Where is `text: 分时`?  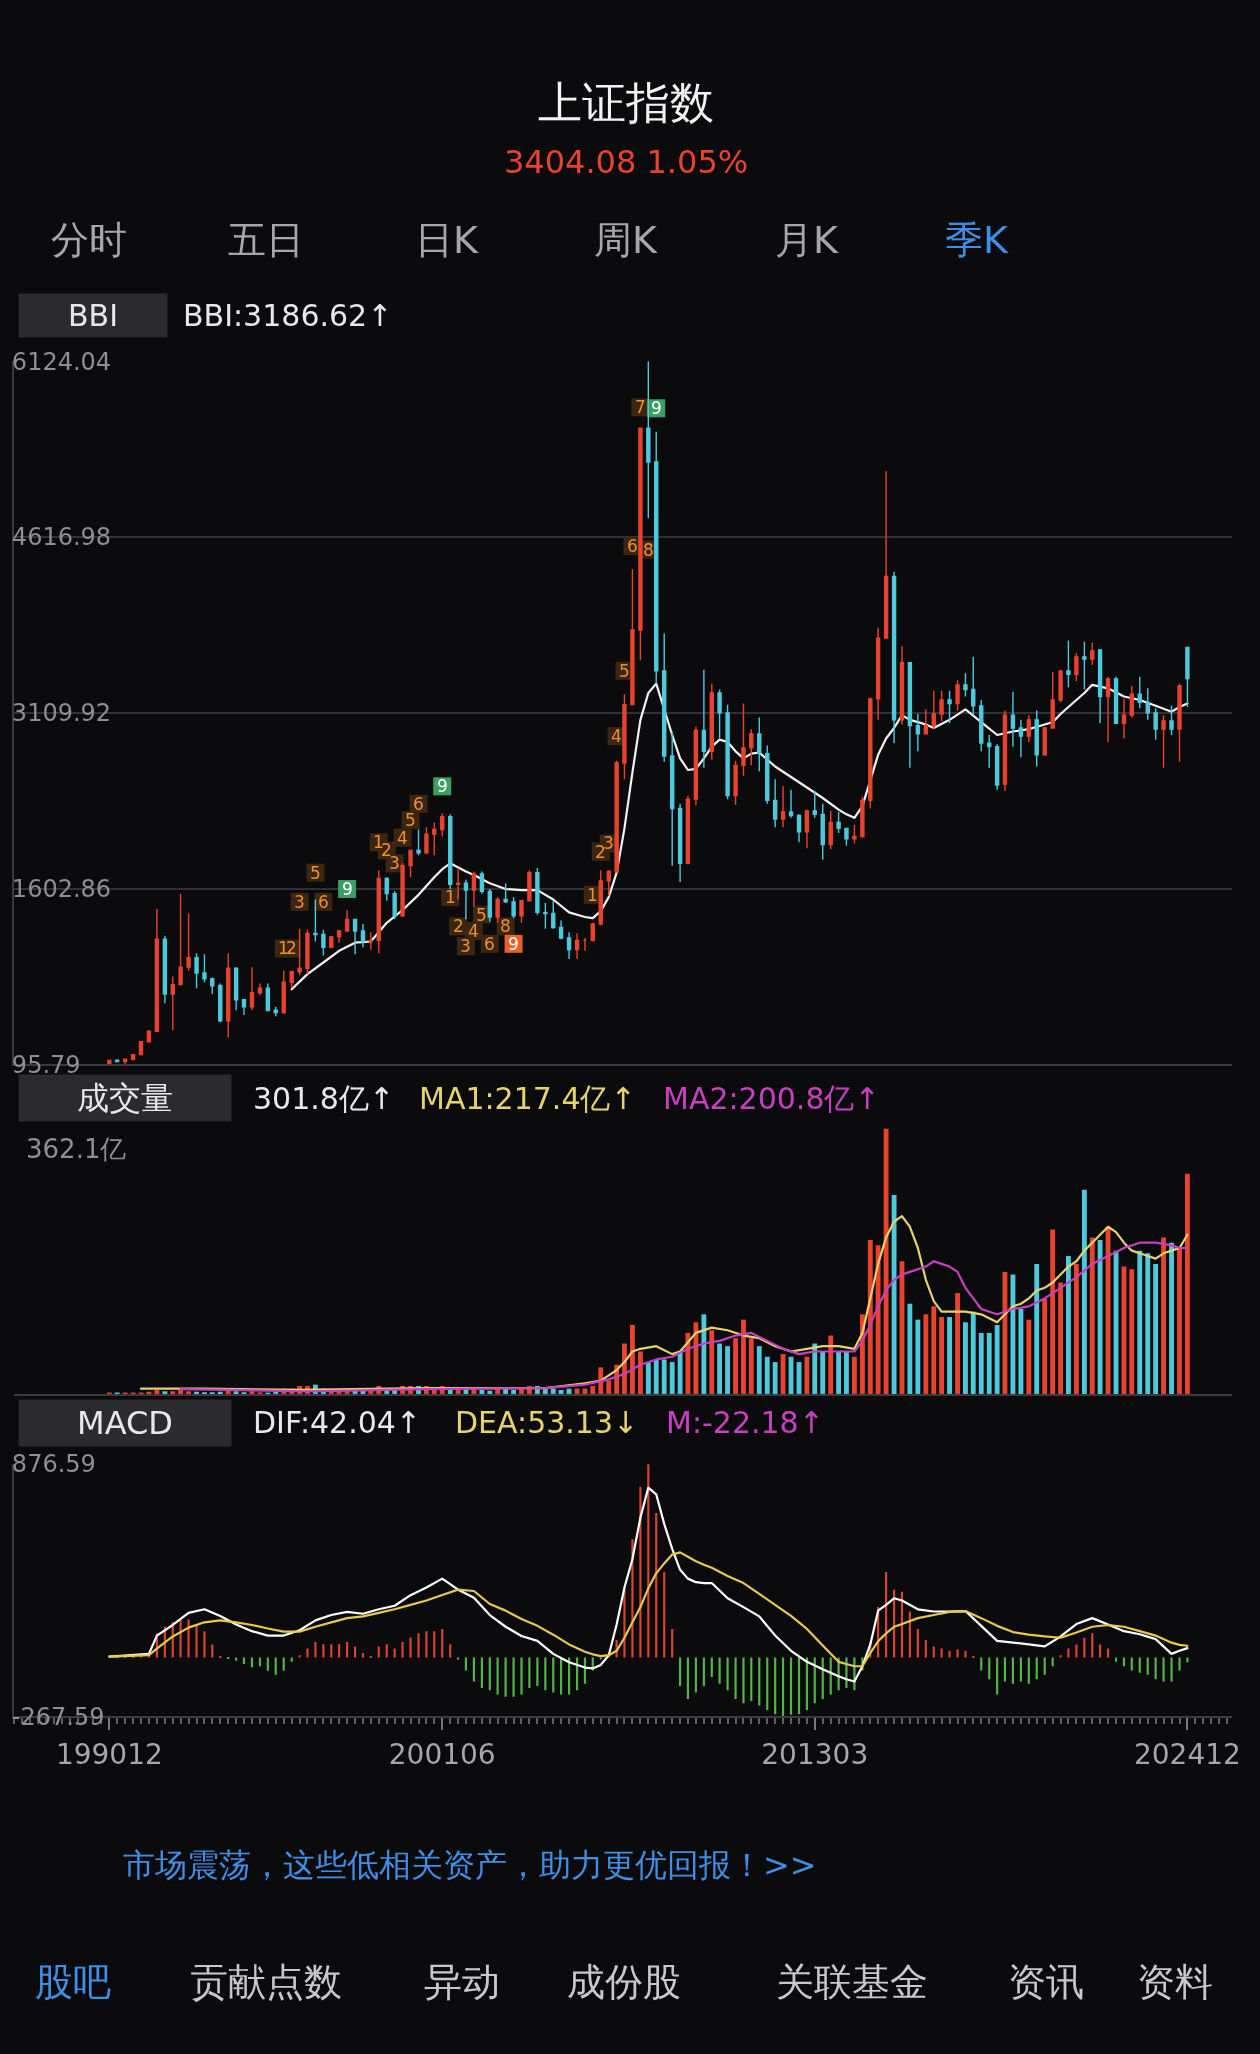 text: 分时 is located at coordinates (89, 240).